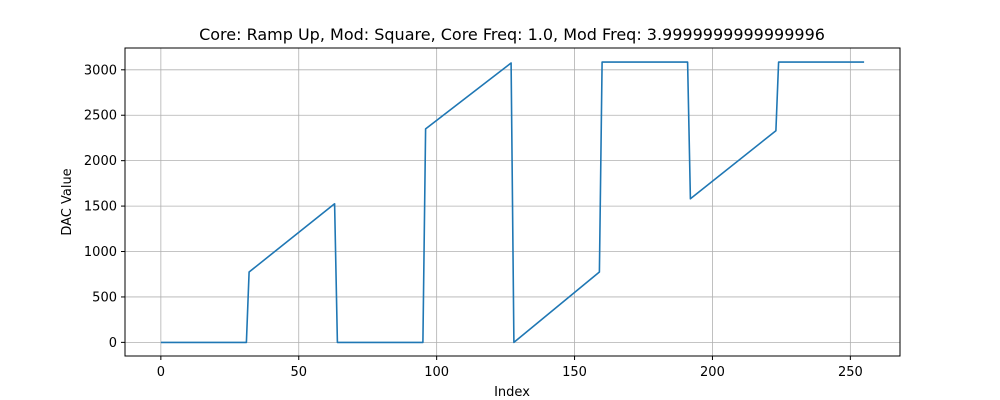 The width and height of the screenshot is (1000, 400). I want to click on x-tick-label: 50, so click(298, 372).